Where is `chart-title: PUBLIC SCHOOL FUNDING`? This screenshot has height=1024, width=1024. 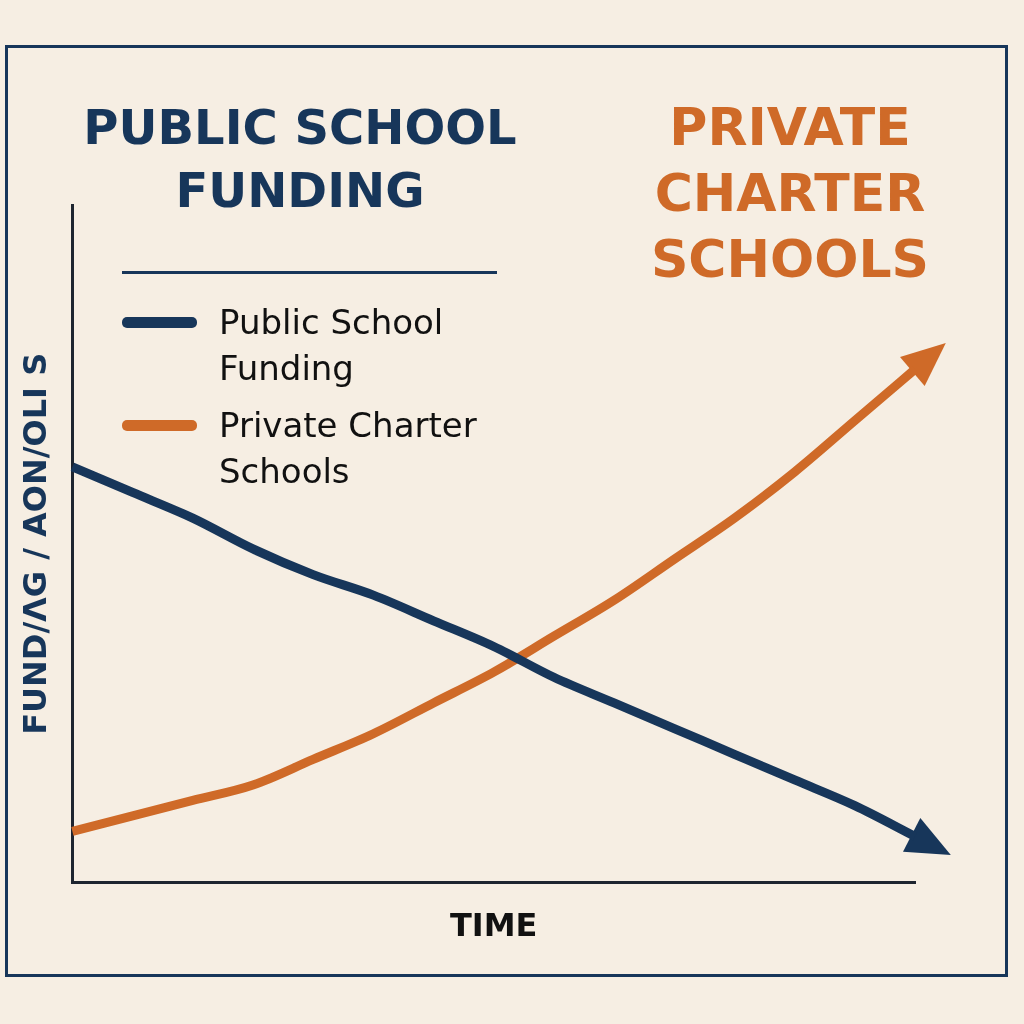
chart-title: PUBLIC SCHOOL FUNDING is located at coordinates (300, 159).